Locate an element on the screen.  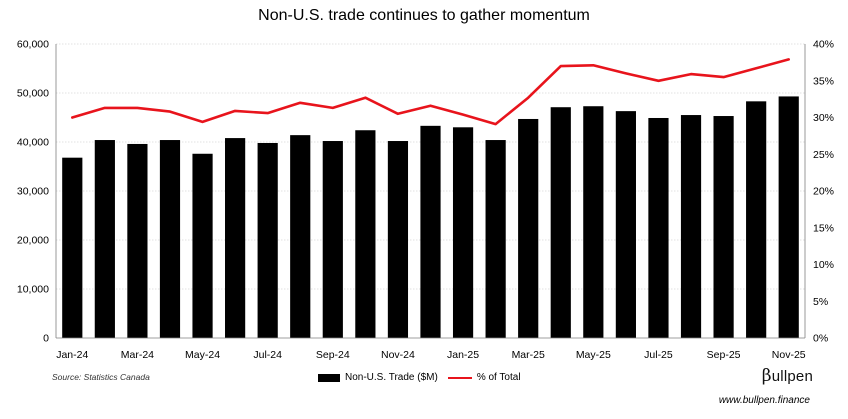
legend-bar-swatch is located at coordinates (329, 377).